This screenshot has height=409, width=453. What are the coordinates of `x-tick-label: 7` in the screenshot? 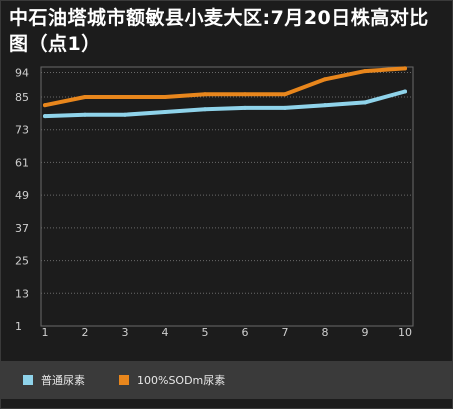 It's located at (285, 332).